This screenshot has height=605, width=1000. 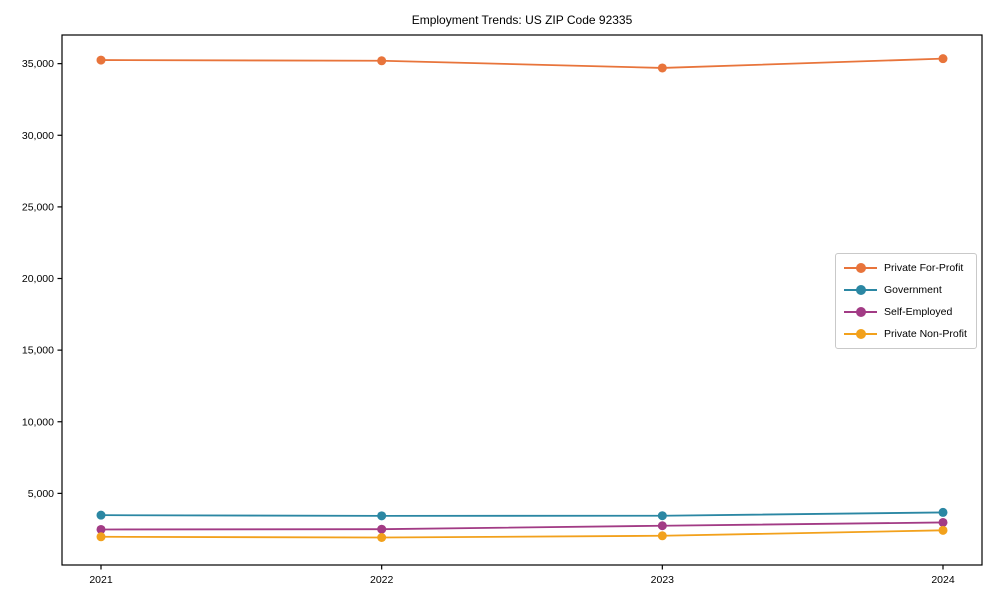 What do you see at coordinates (38, 422) in the screenshot?
I see `y-tick-label: 10,000` at bounding box center [38, 422].